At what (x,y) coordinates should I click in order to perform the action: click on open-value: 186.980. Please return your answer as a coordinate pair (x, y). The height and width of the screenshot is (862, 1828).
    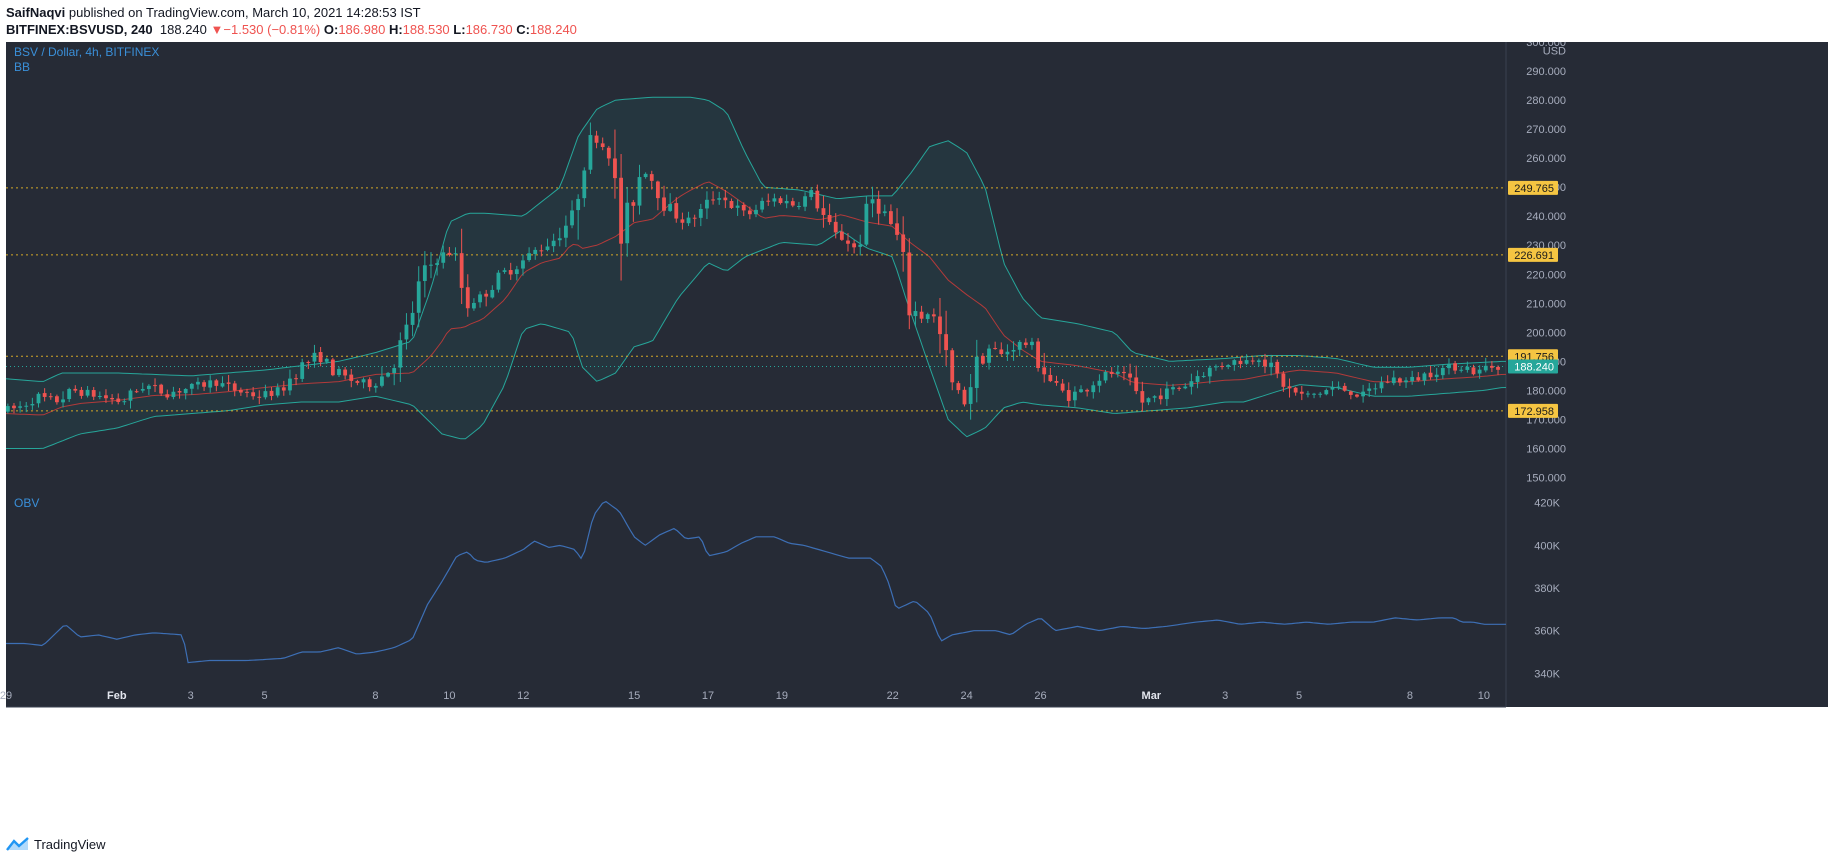
    Looking at the image, I should click on (362, 29).